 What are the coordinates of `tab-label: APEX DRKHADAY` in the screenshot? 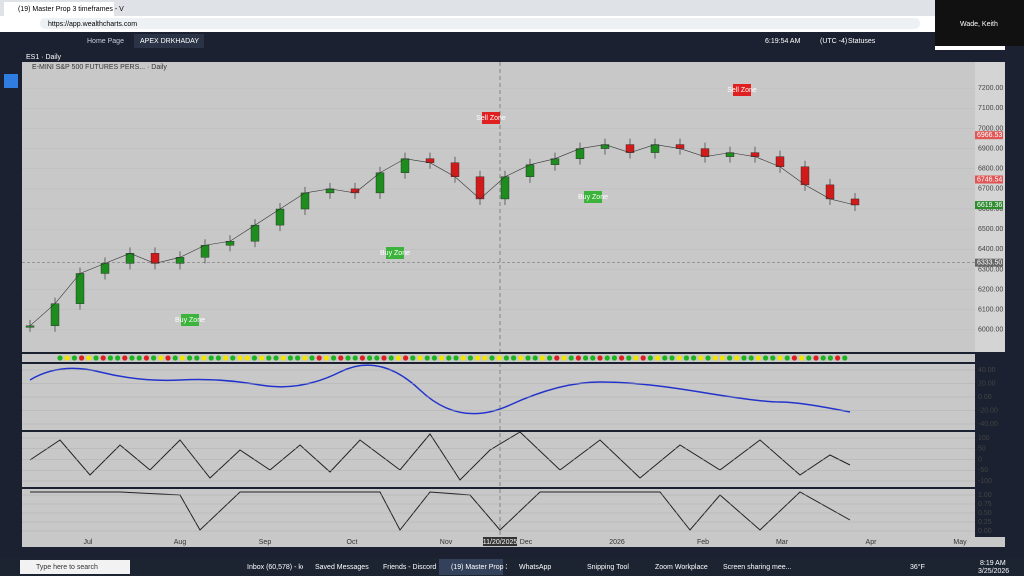 It's located at (169, 41).